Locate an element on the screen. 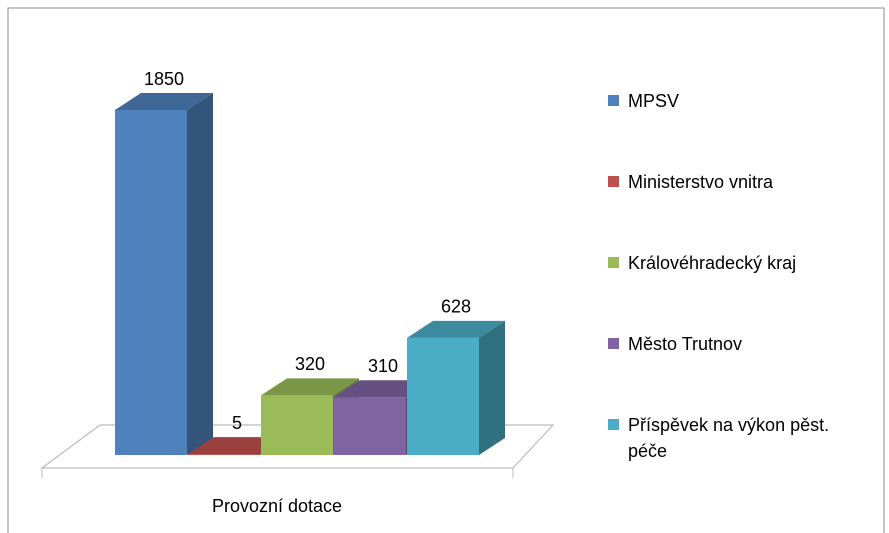  legend-item: Královéhradecký kraj is located at coordinates (725, 263).